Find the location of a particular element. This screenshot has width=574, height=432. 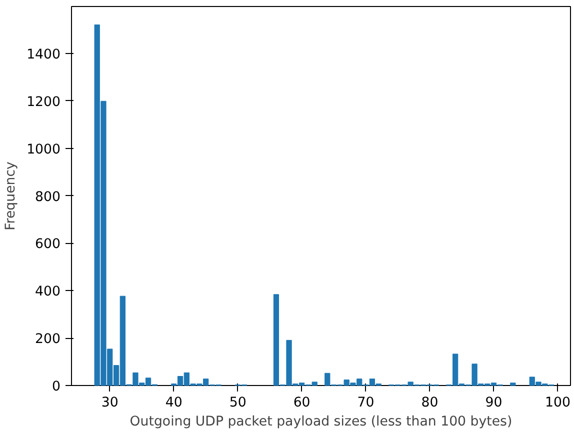

x-tick-label: 70 is located at coordinates (365, 403).